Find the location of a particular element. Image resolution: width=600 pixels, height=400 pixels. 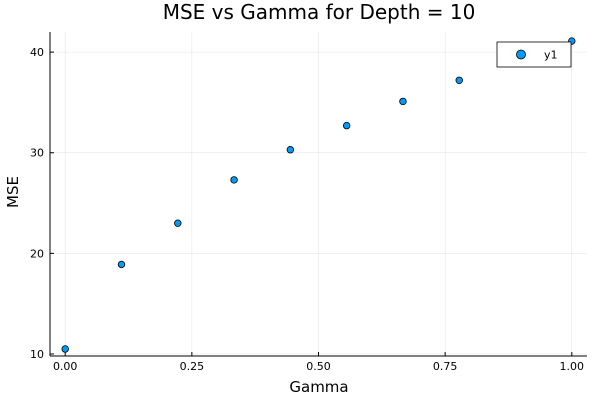

legend-marker is located at coordinates (521, 54).